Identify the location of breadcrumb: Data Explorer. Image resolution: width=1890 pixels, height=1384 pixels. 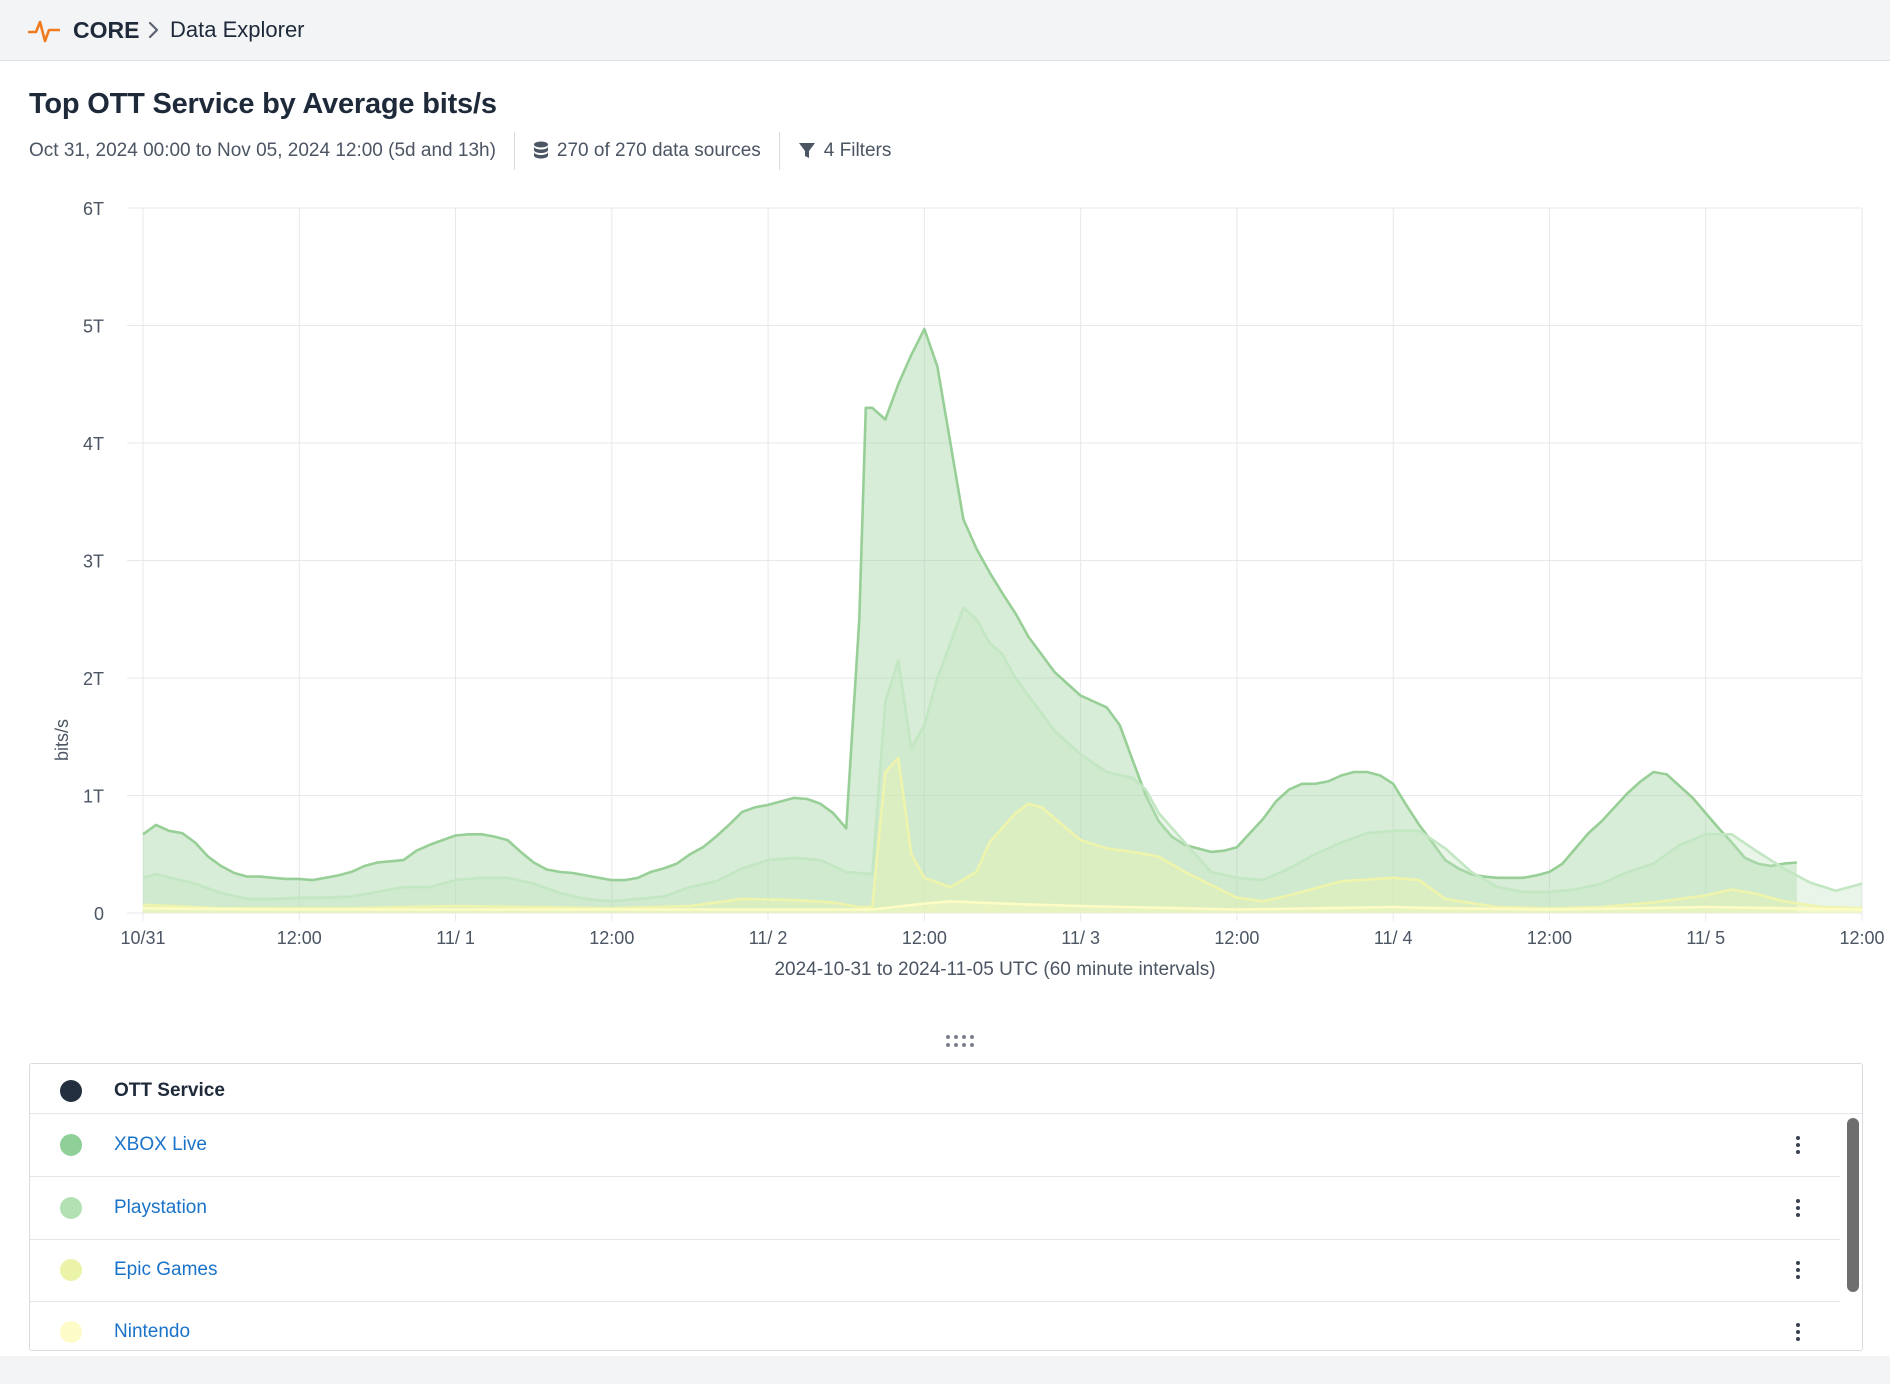
(237, 29).